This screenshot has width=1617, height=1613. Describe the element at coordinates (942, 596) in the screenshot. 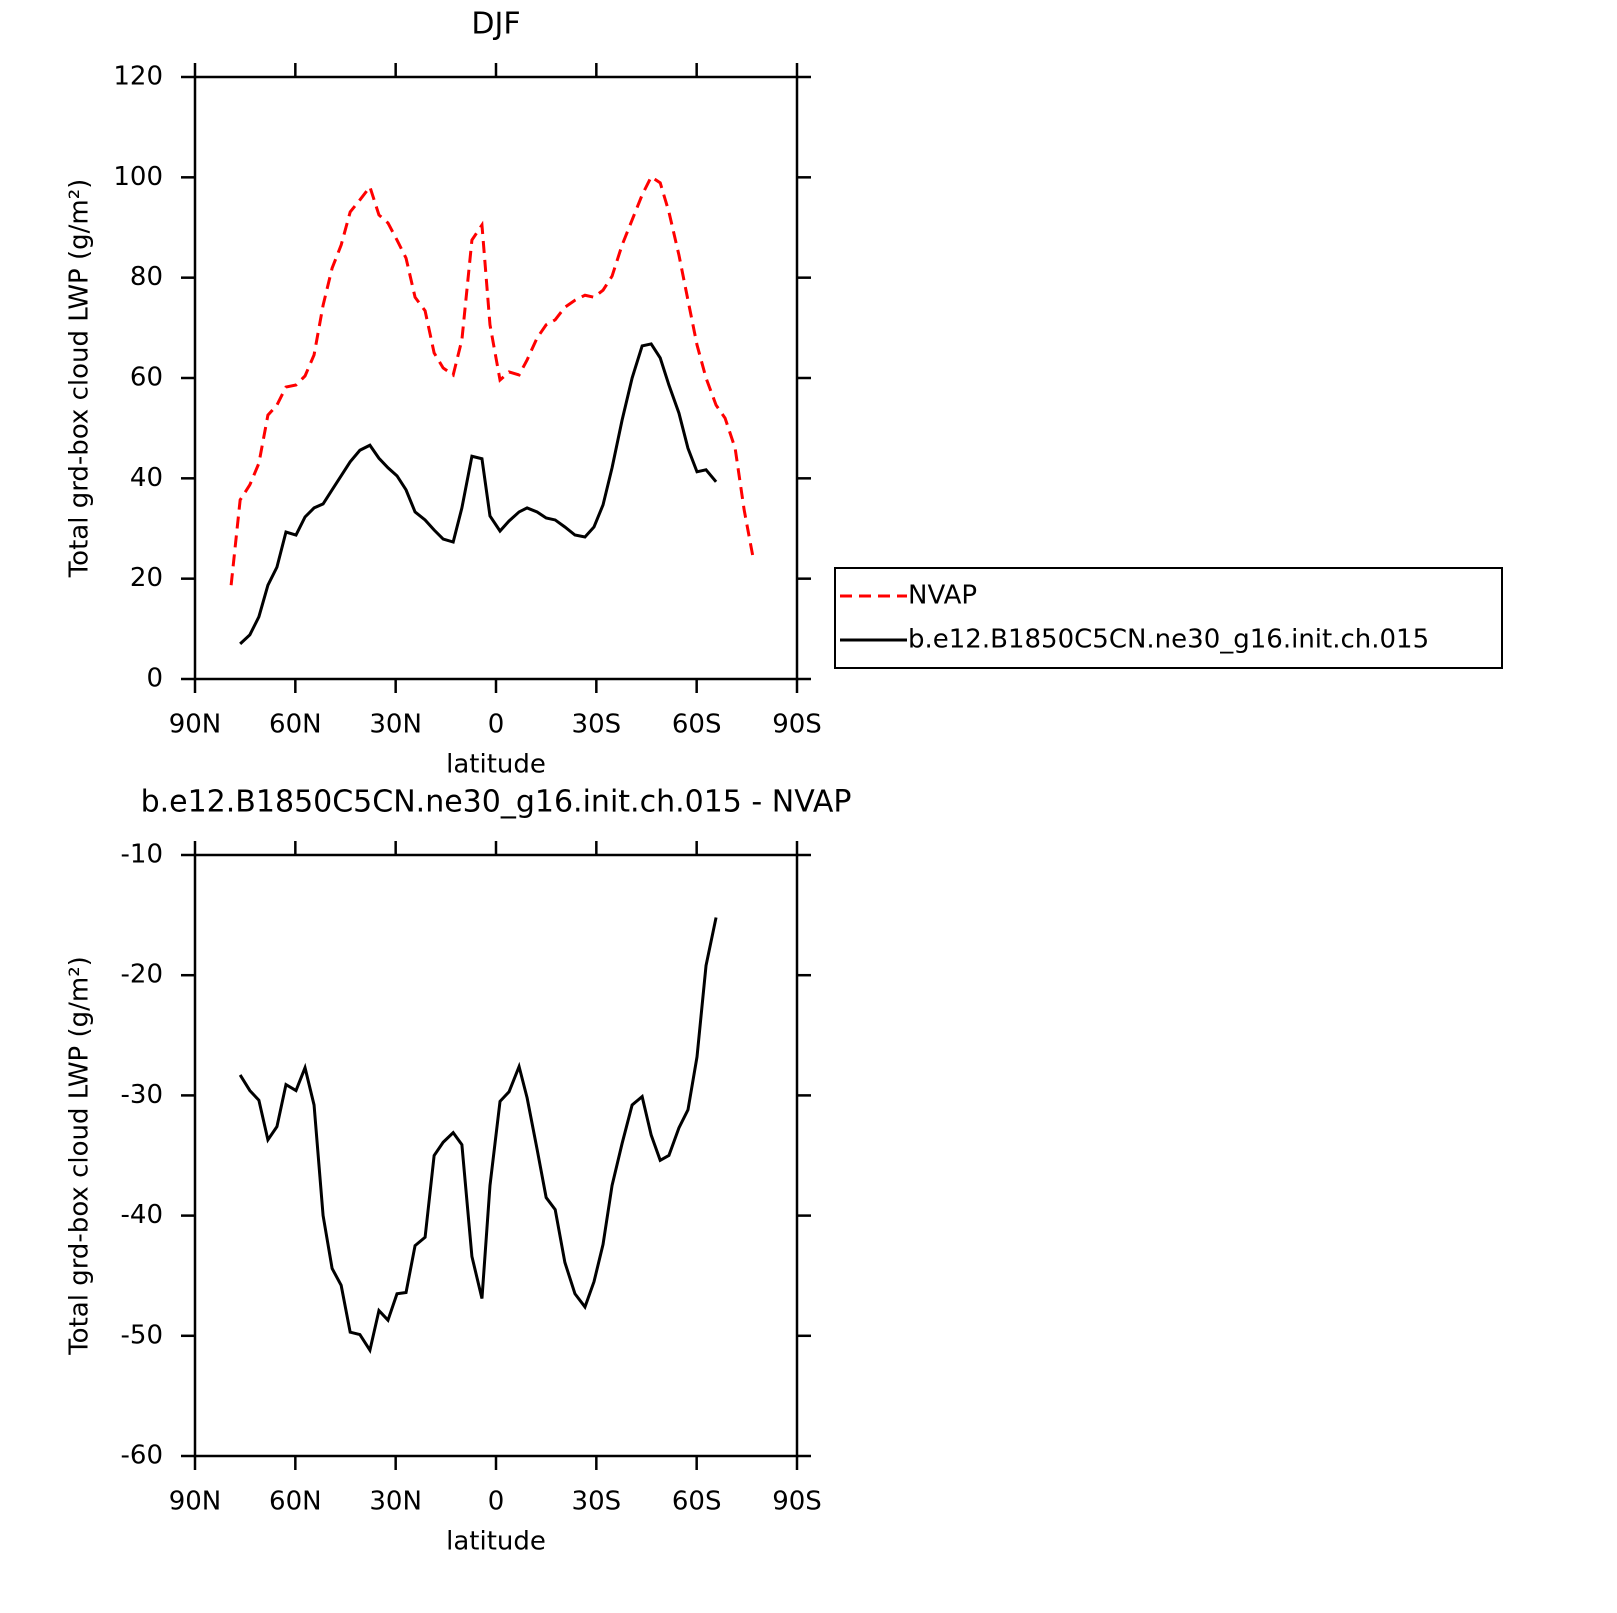

I see `legend-label: NVAP` at that location.